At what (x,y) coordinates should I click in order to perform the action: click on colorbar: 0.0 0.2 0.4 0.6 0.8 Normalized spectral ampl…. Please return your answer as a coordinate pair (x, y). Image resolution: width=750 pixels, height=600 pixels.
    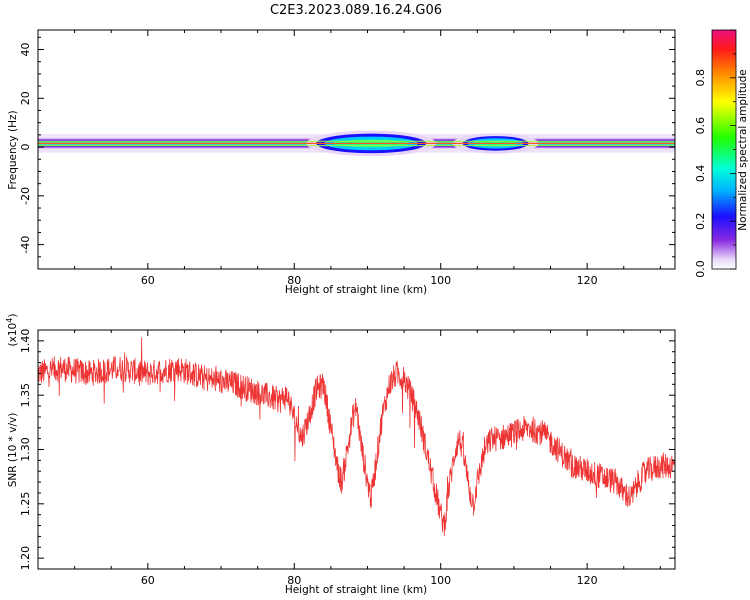
    Looking at the image, I should click on (721, 153).